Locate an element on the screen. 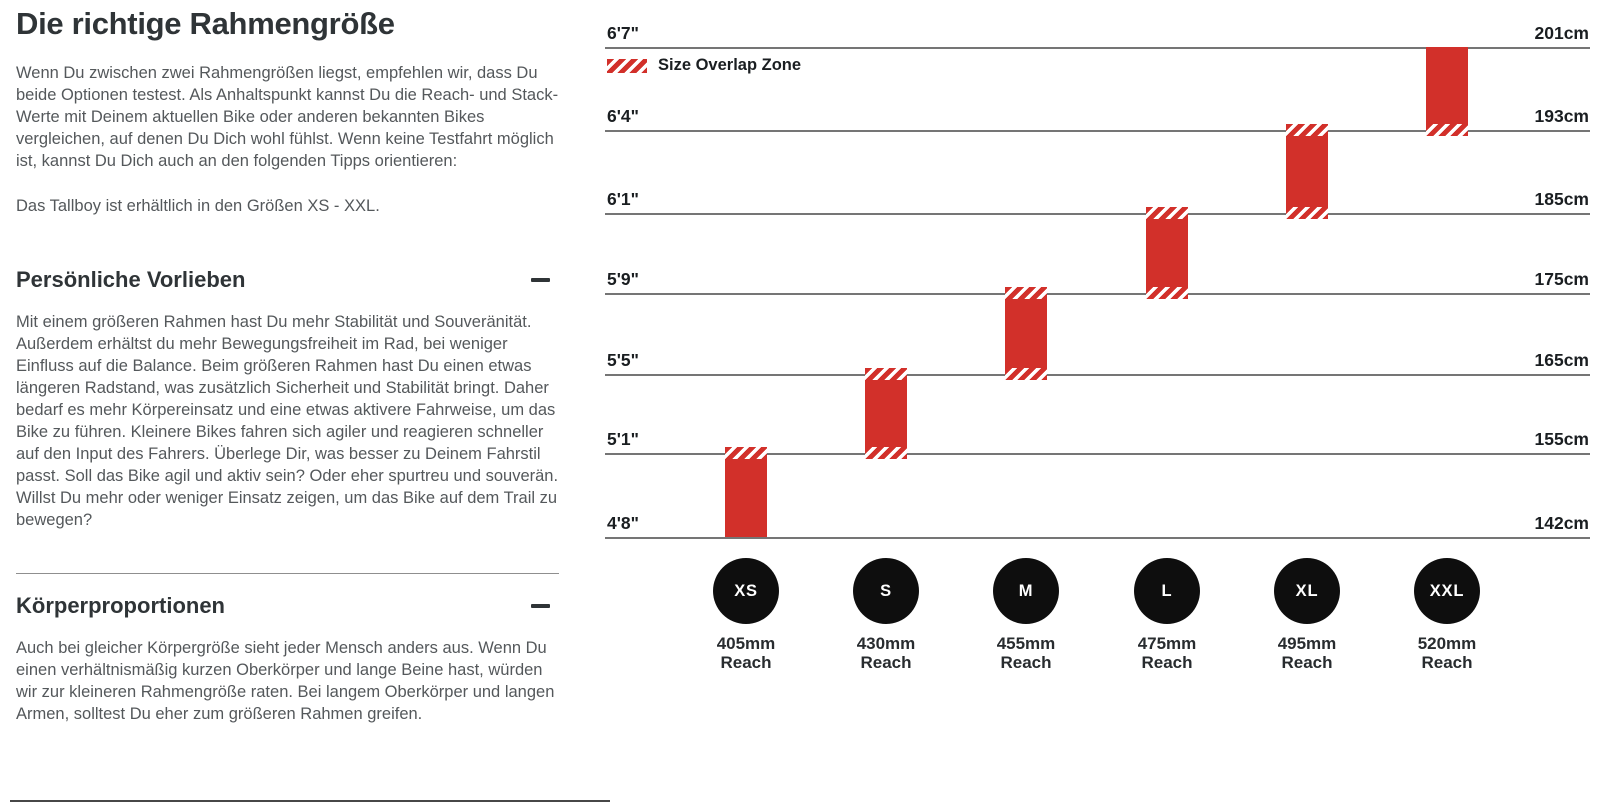 This screenshot has width=1619, height=802. size-bar-overlap-bottom-s is located at coordinates (886, 453).